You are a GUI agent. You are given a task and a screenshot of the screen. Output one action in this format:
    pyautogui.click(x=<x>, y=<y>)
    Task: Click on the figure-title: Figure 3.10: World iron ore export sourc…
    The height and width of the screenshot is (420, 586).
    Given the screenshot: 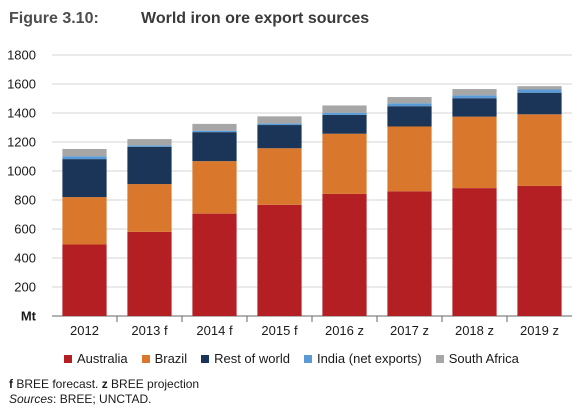 What is the action you would take?
    pyautogui.click(x=189, y=19)
    